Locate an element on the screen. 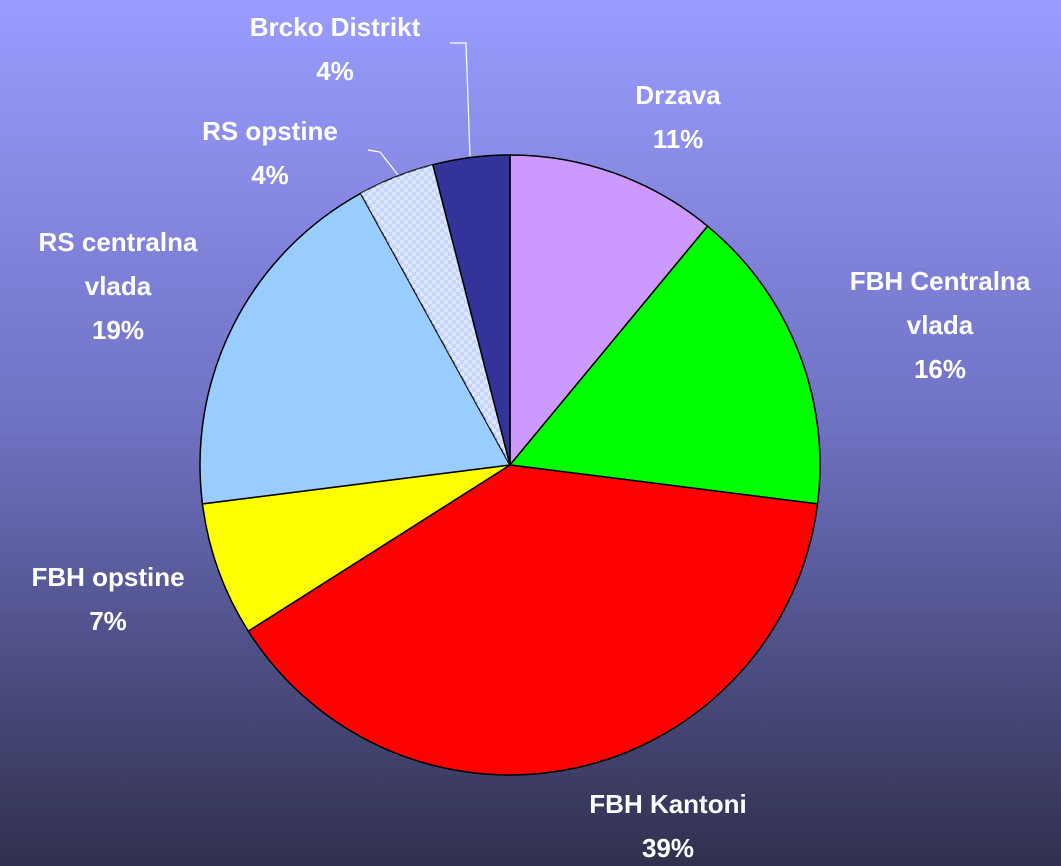  pie-slice-pattern is located at coordinates (435, 314).